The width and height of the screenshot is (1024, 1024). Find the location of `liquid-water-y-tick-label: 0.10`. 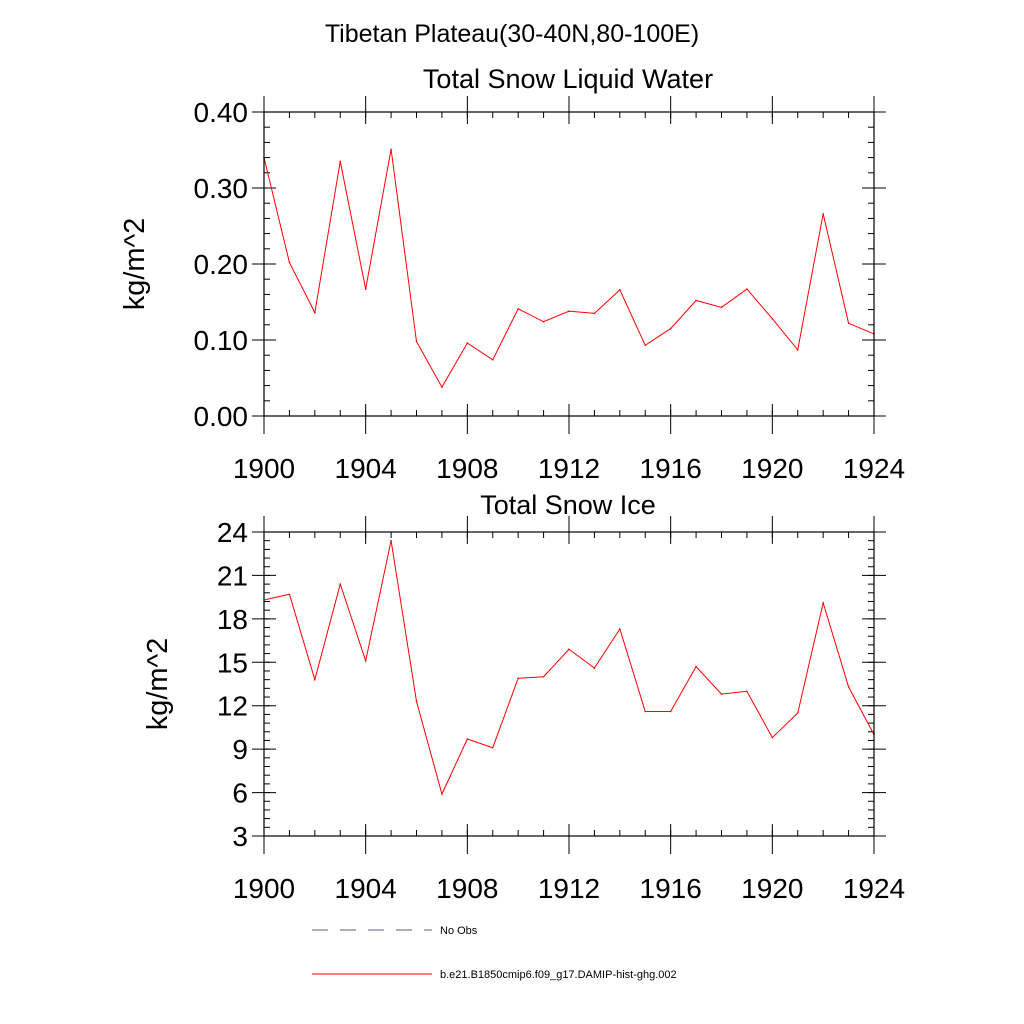

liquid-water-y-tick-label: 0.10 is located at coordinates (221, 340).